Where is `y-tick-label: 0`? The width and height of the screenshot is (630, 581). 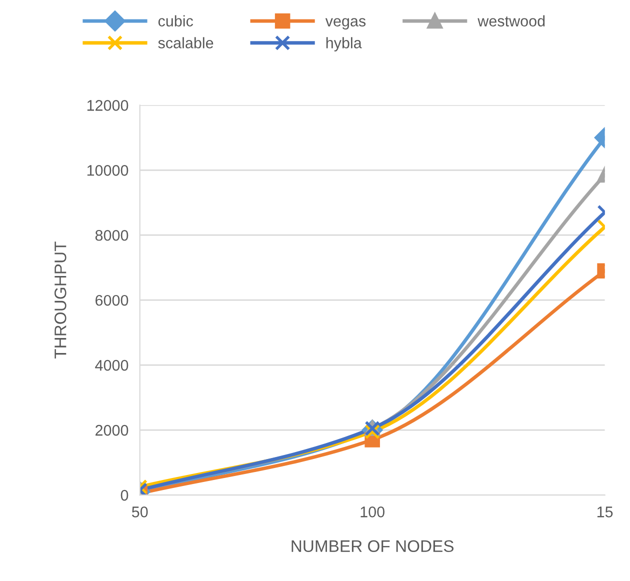 y-tick-label: 0 is located at coordinates (124, 495).